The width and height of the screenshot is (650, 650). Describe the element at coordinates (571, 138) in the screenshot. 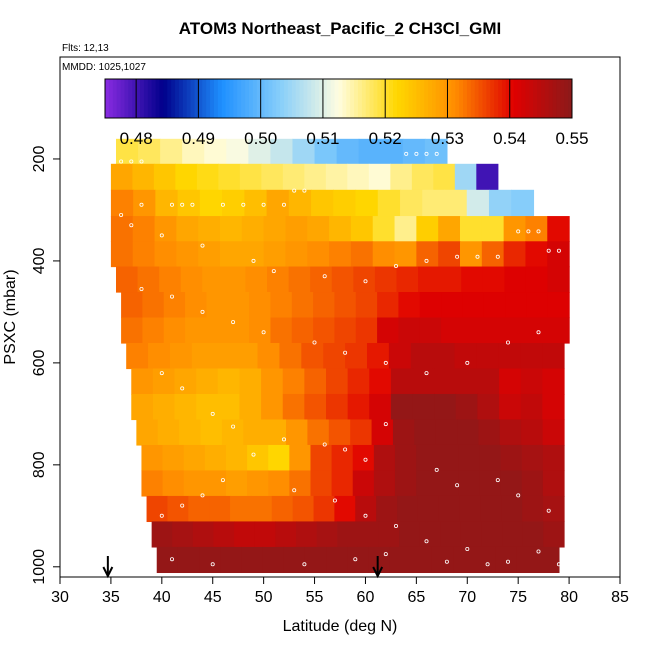

I see `colorbar-tick-label: 0.55` at that location.